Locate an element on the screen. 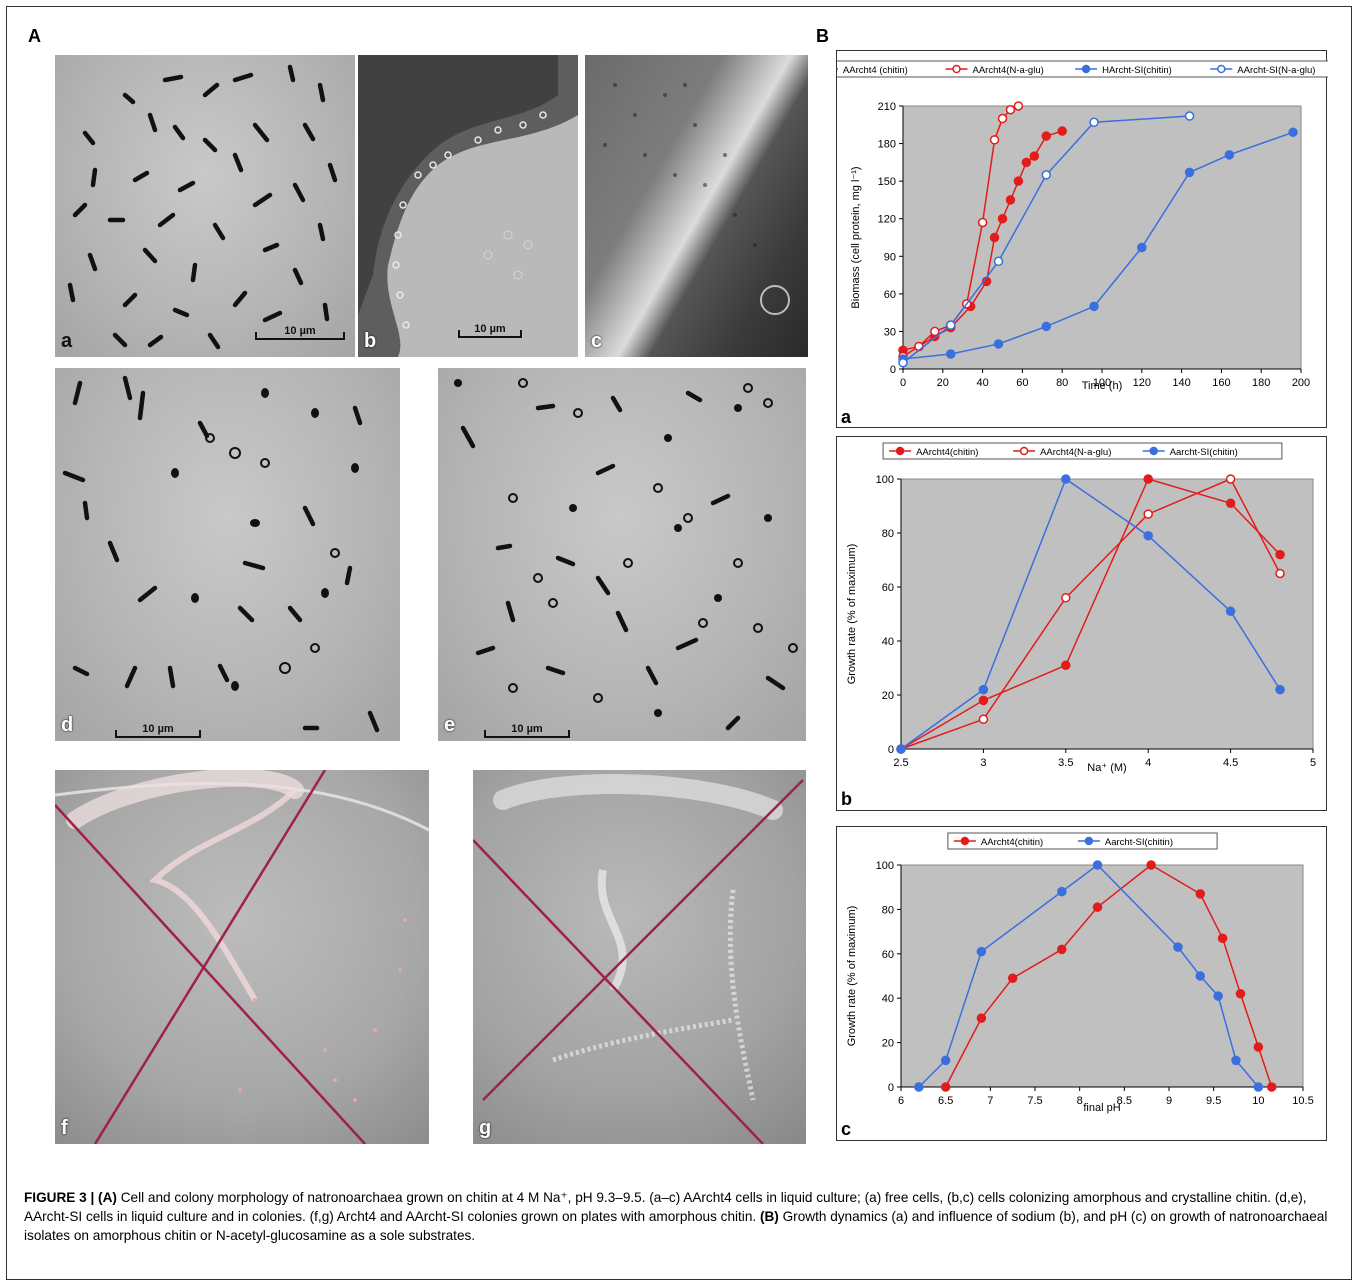 This screenshot has width=1360, height=1286. x-tick-label: 6 is located at coordinates (901, 1101).